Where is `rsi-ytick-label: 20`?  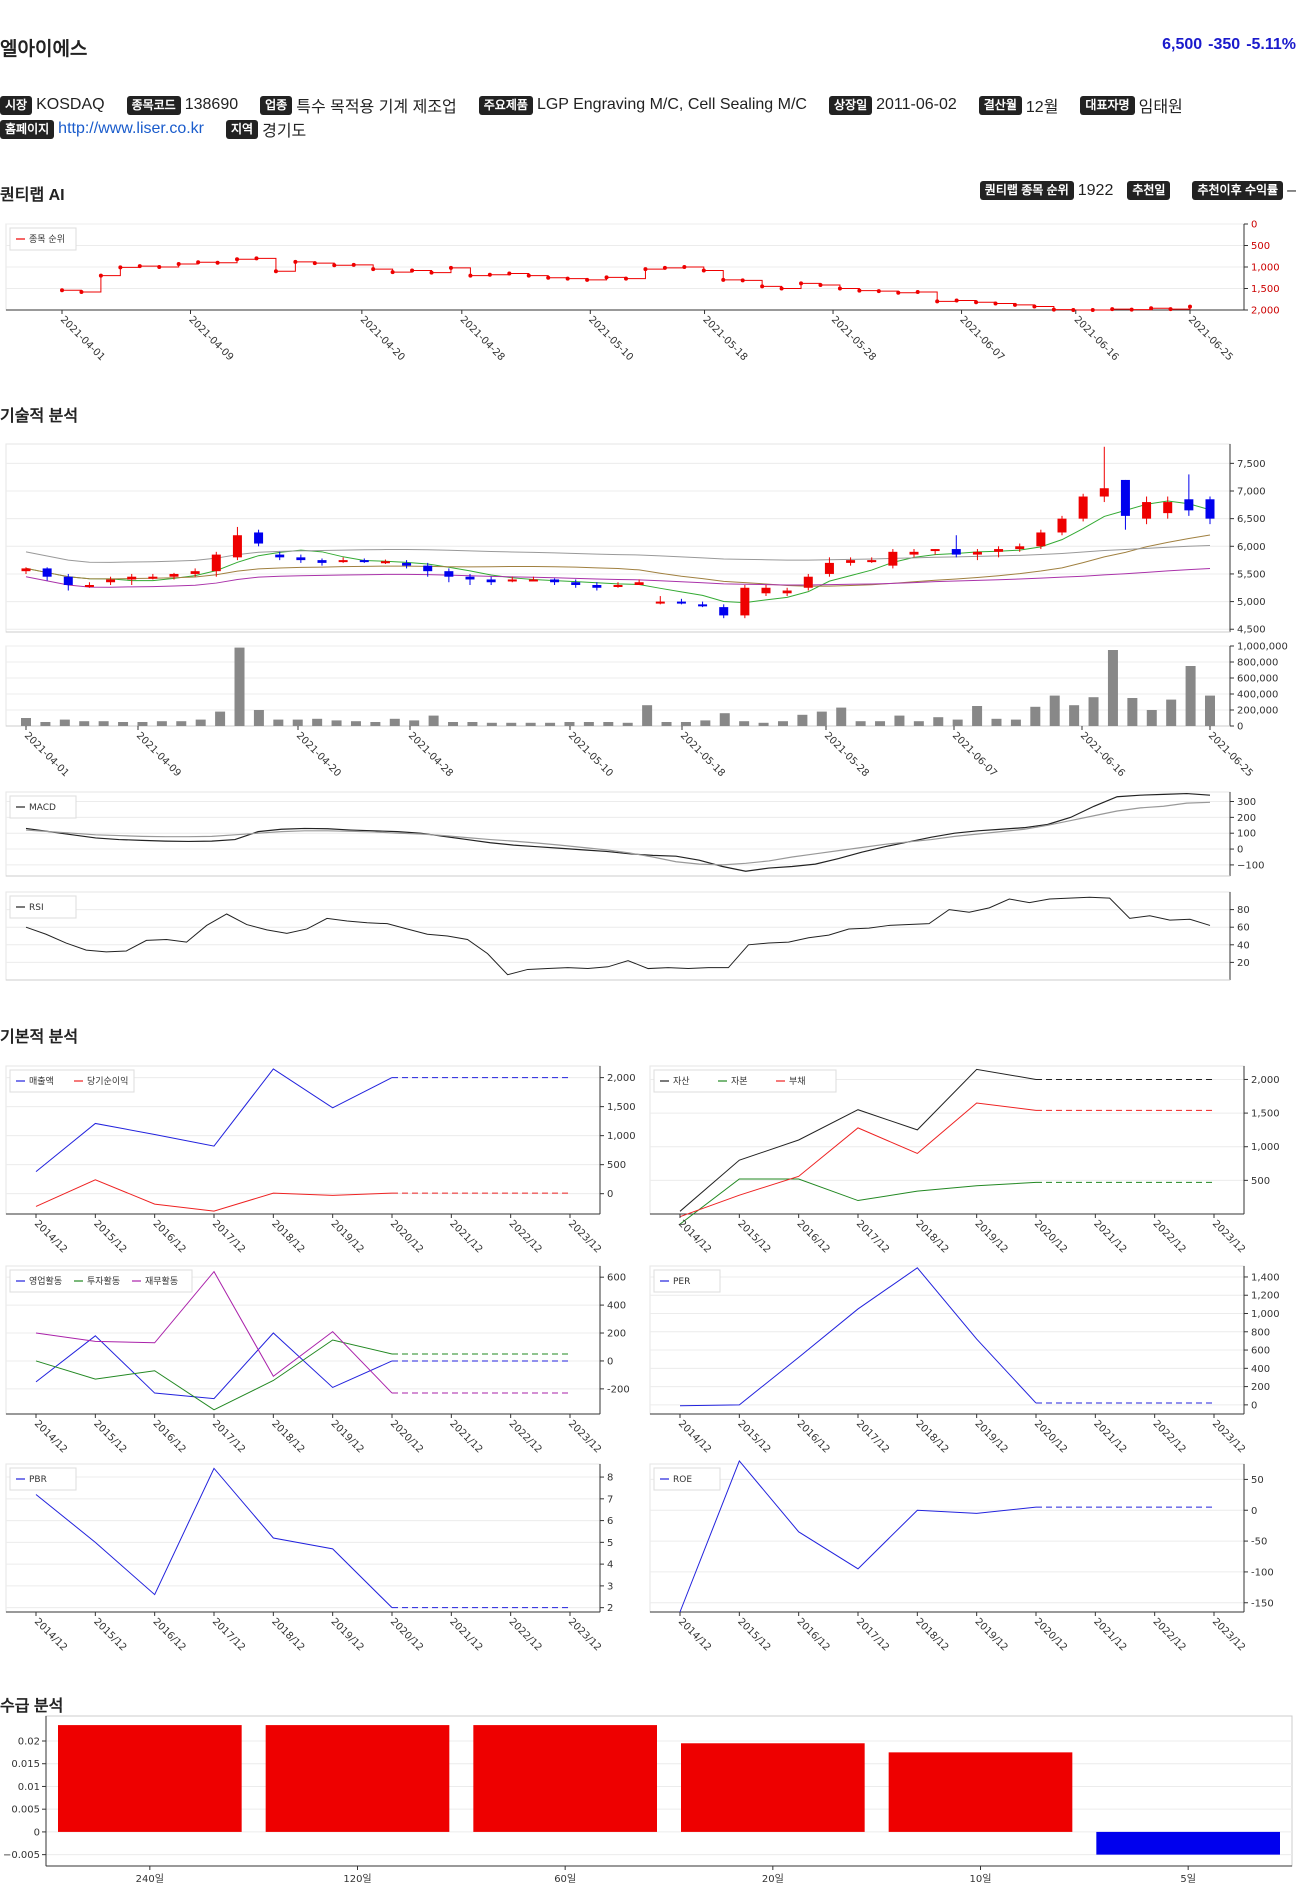
rsi-ytick-label: 20 is located at coordinates (1243, 963).